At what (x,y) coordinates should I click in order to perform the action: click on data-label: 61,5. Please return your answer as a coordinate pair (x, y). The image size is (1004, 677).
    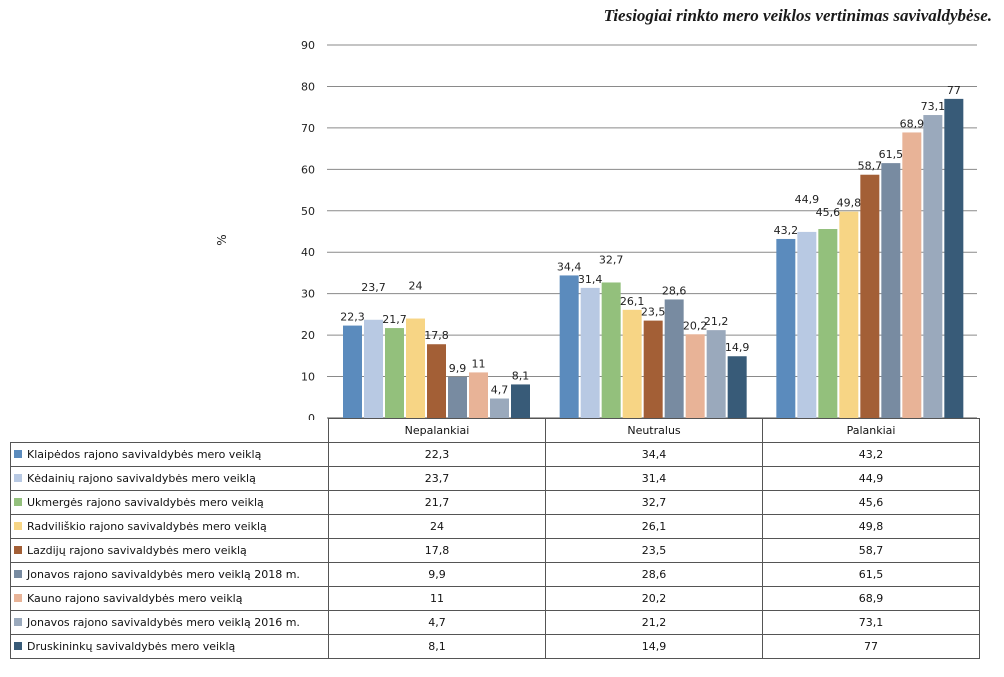
    Looking at the image, I should click on (891, 154).